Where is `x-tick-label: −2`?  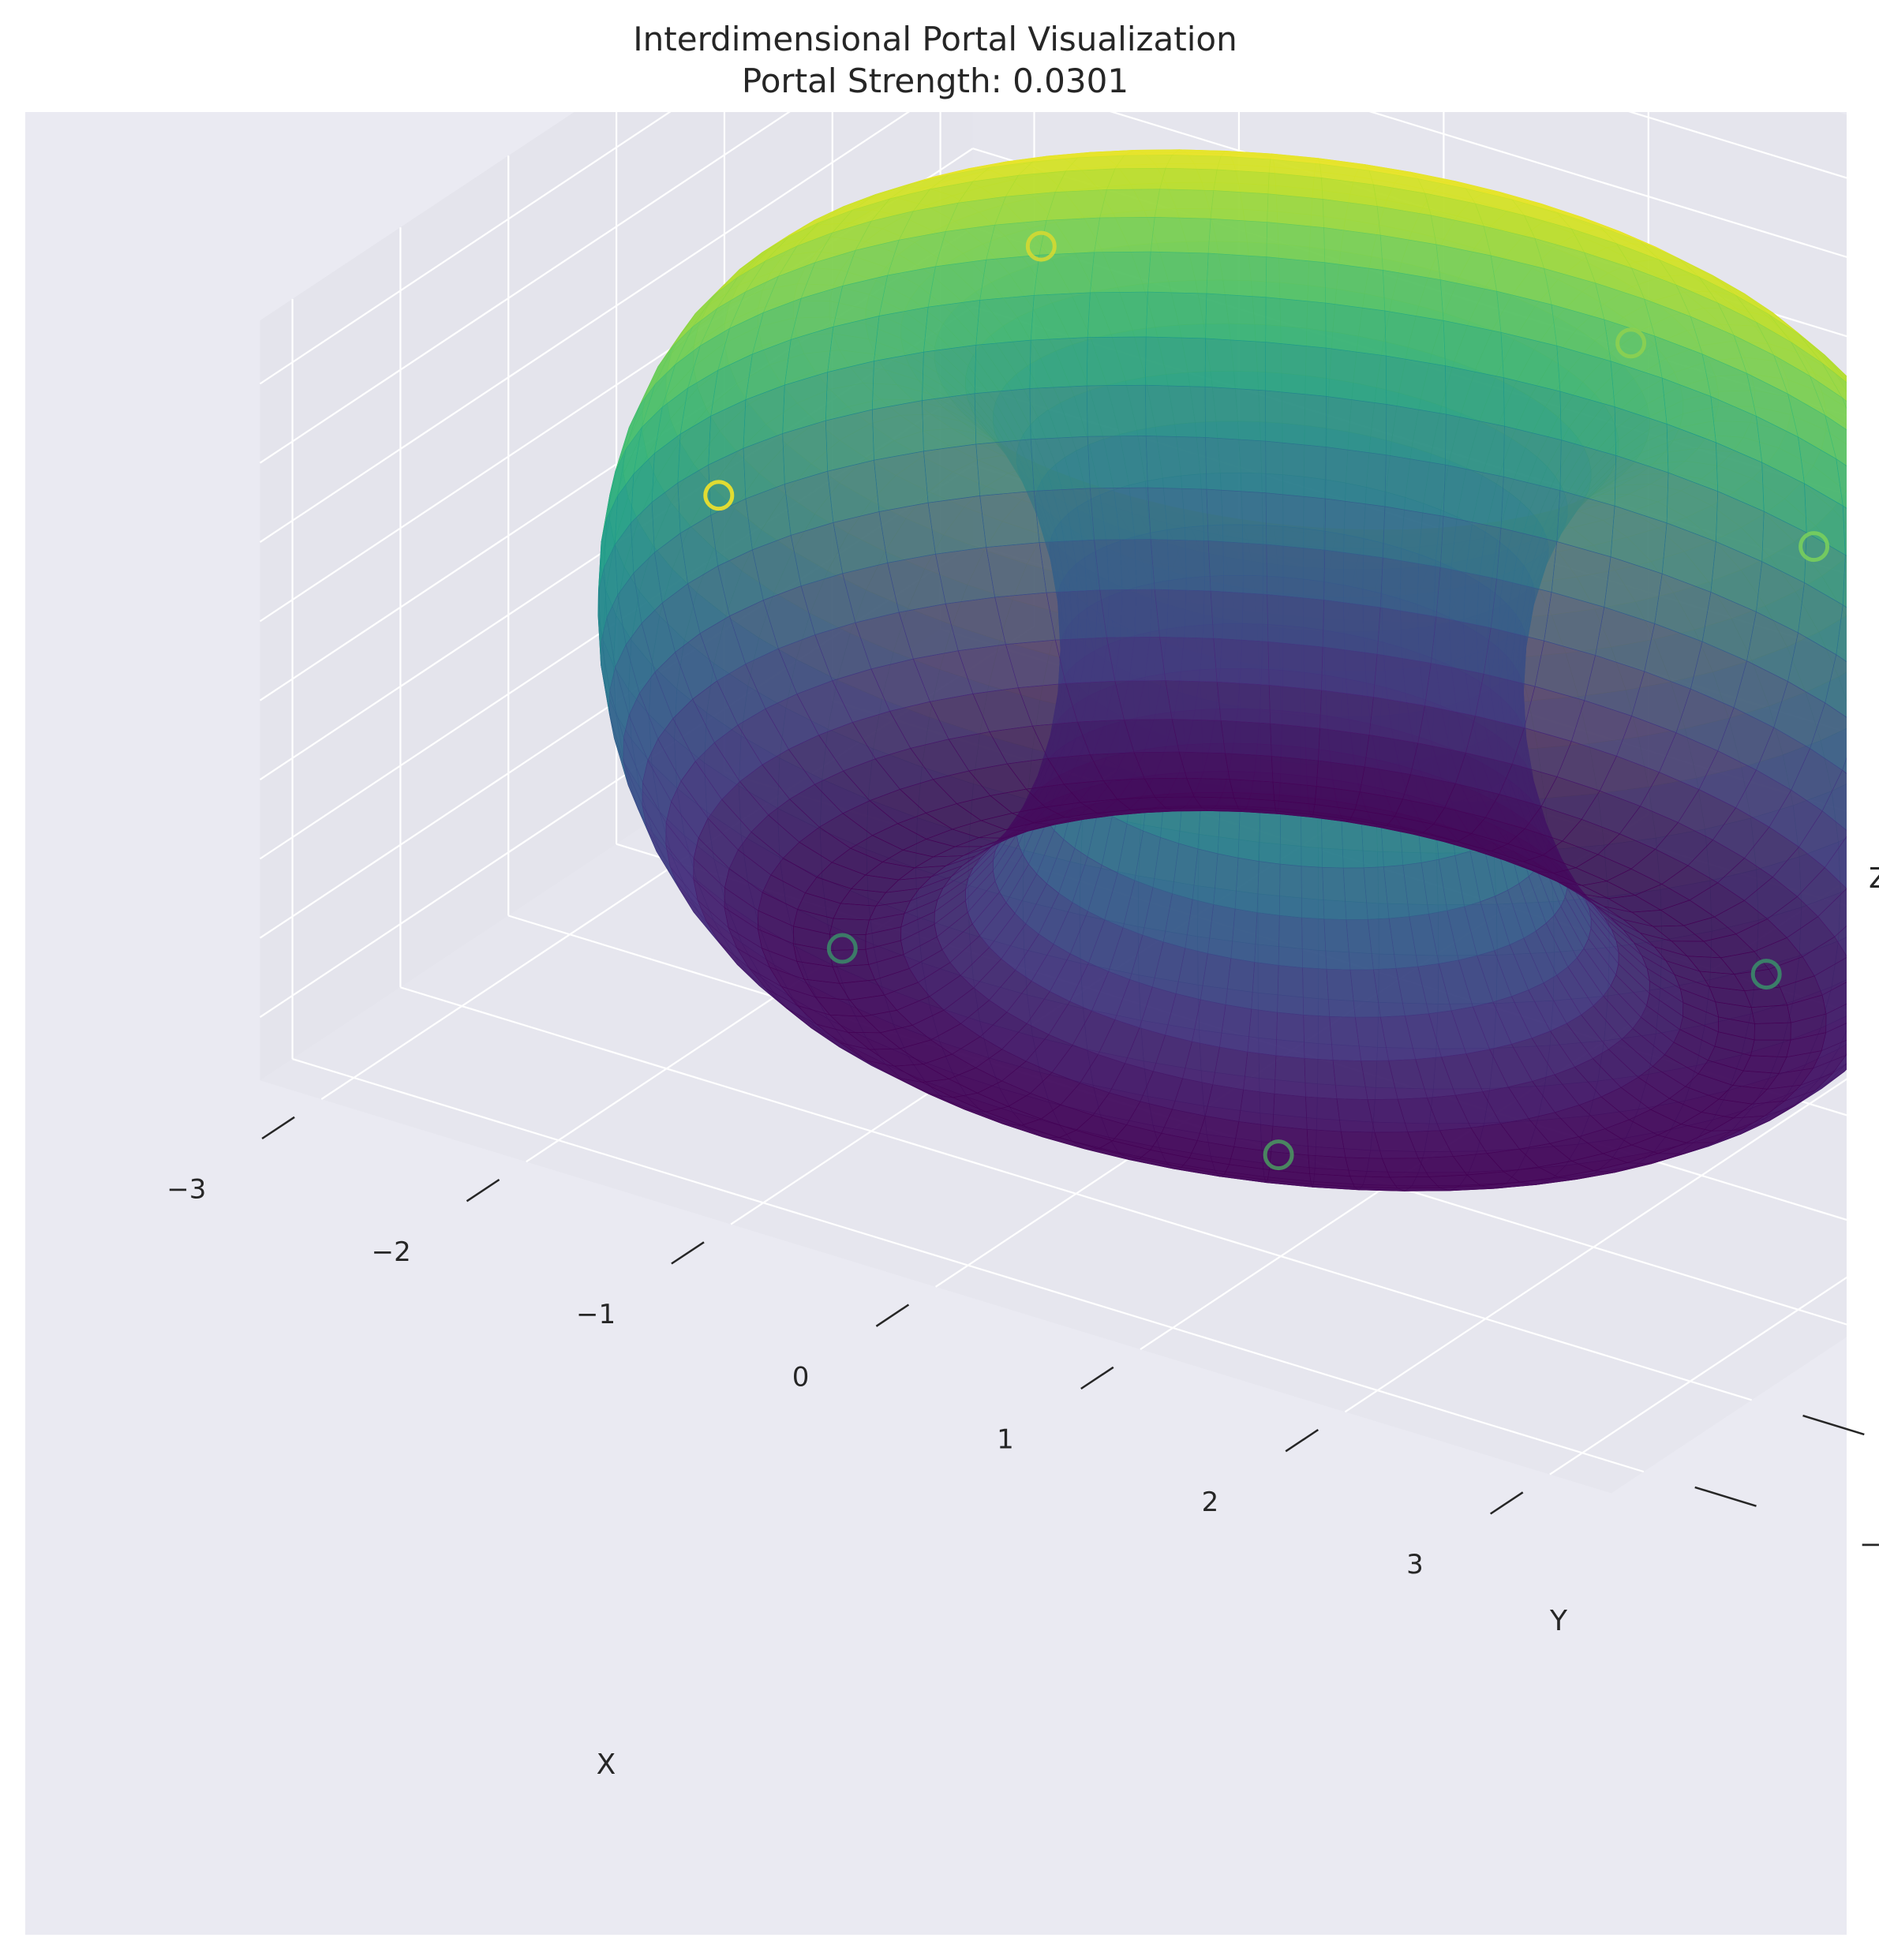
x-tick-label: −2 is located at coordinates (392, 1252).